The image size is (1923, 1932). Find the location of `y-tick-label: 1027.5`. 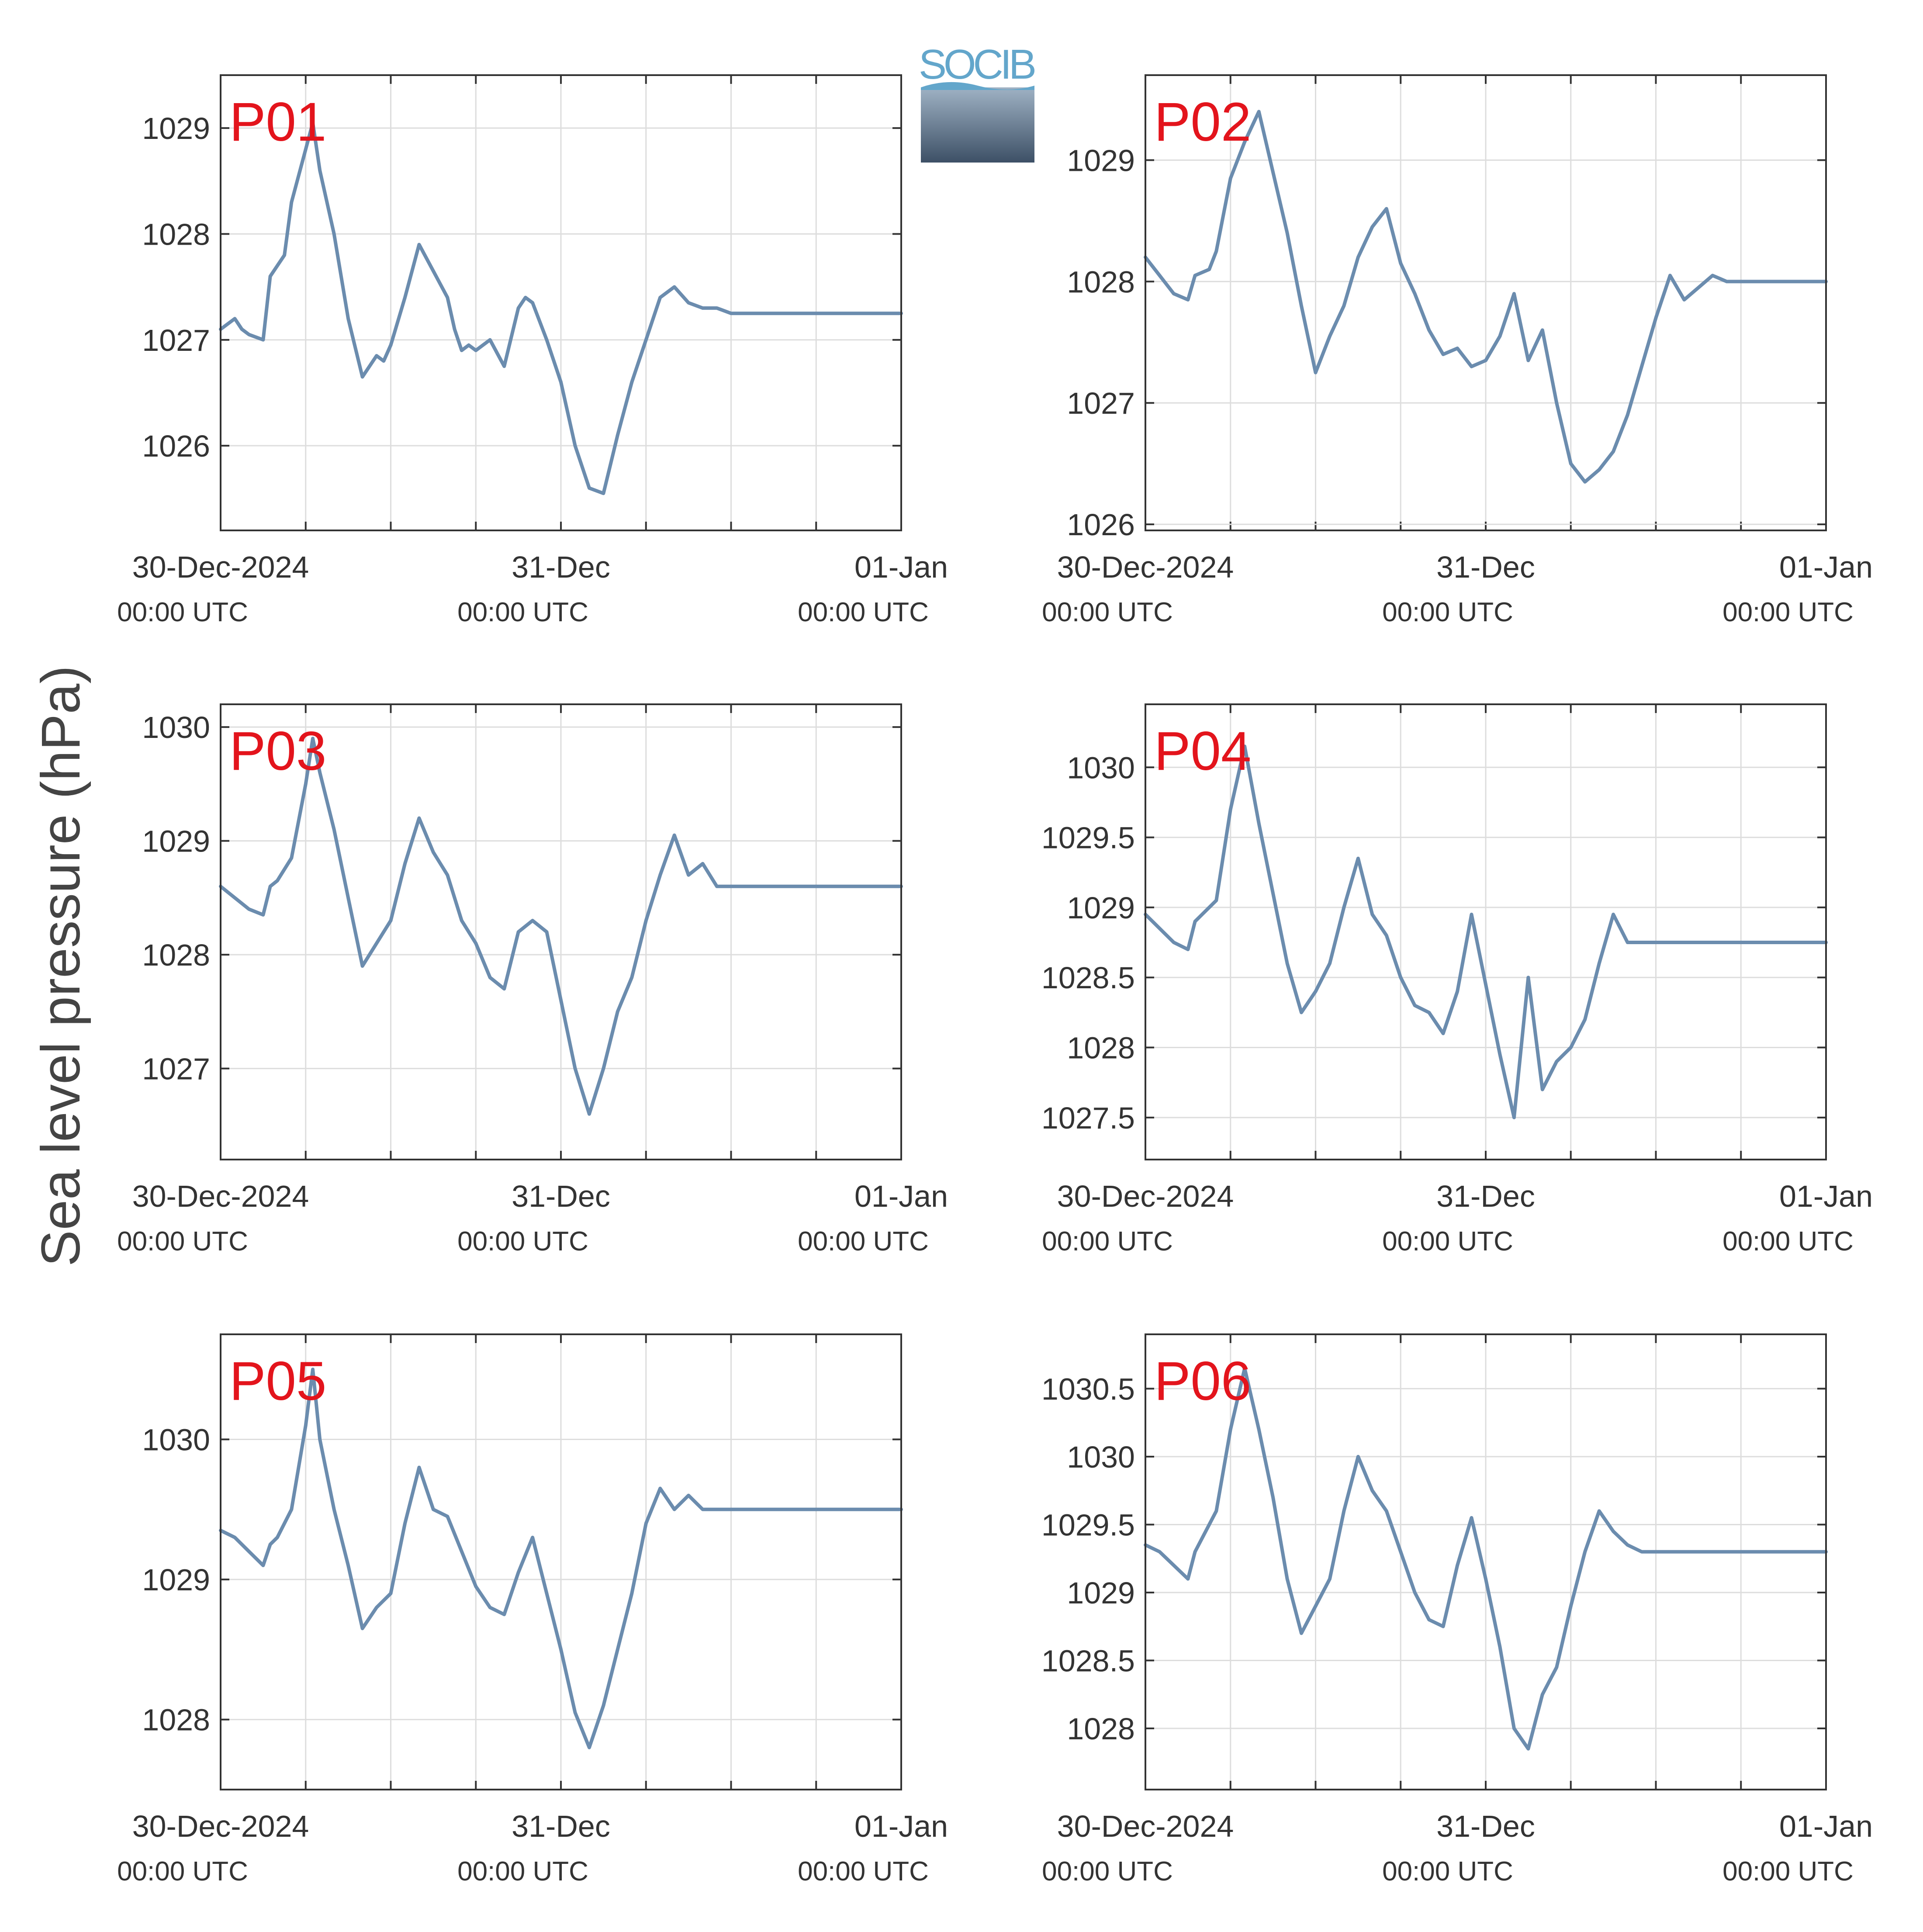

y-tick-label: 1027.5 is located at coordinates (1088, 1118).